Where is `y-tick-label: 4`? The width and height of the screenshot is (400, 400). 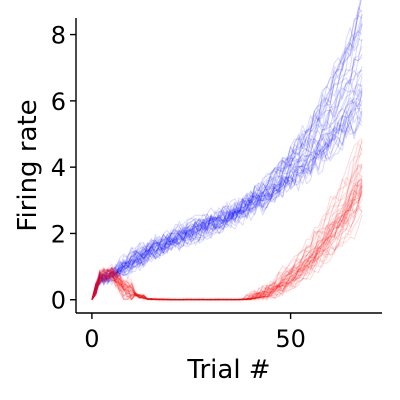
y-tick-label: 4 is located at coordinates (58, 168).